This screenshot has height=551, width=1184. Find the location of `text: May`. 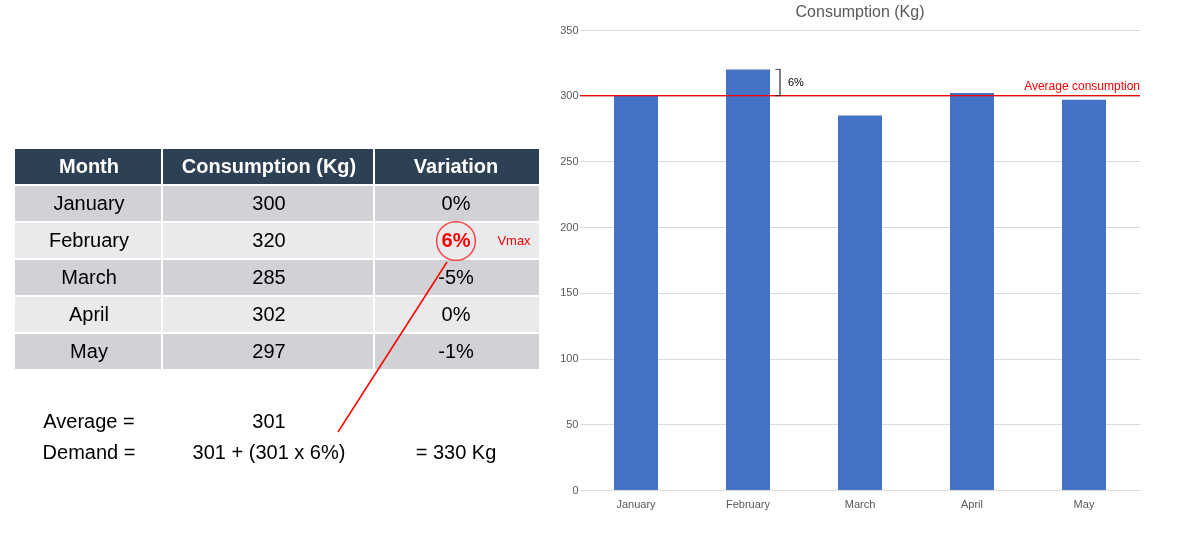

text: May is located at coordinates (89, 351).